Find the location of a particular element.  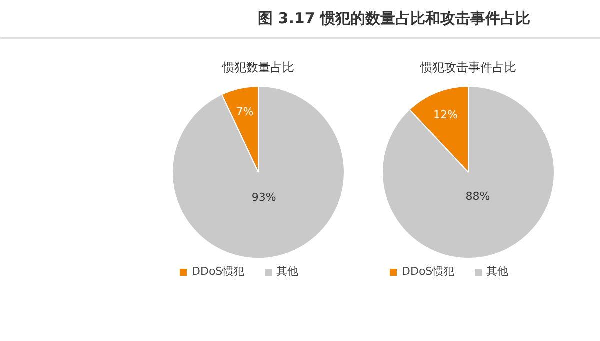

data-label: 12% is located at coordinates (445, 115).